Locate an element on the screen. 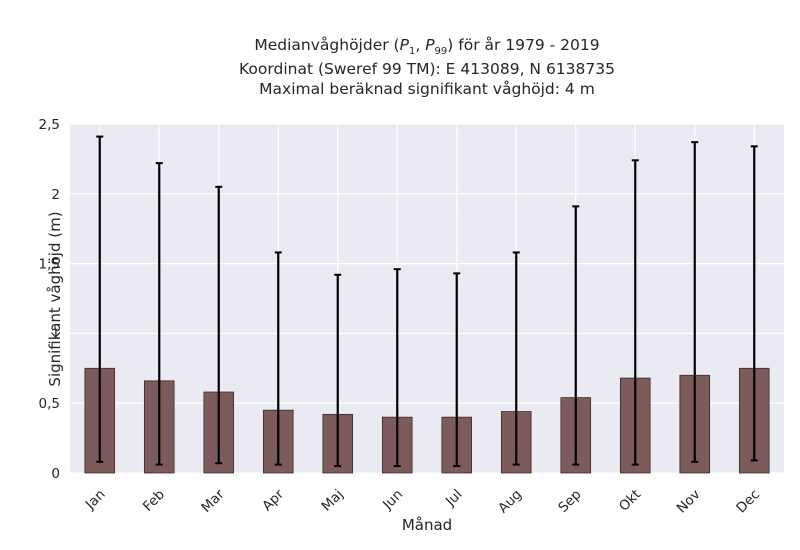  y-tick-label: 0,5 is located at coordinates (49, 404).